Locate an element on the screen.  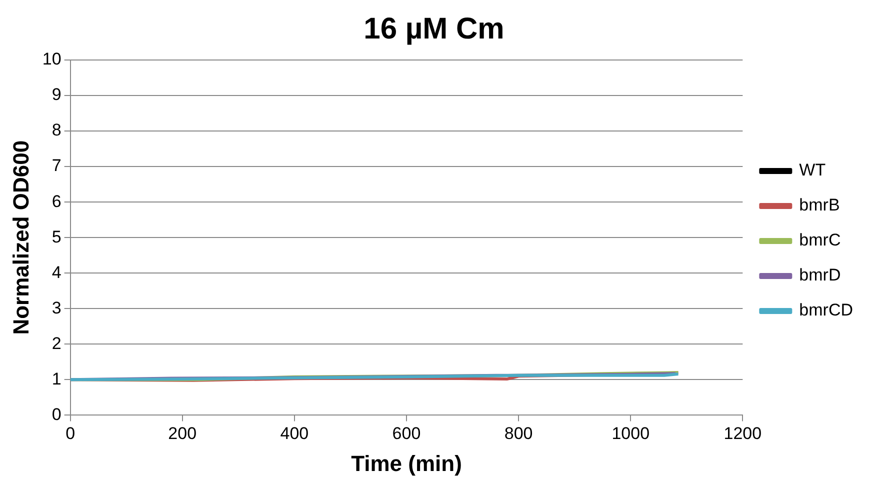
x-tick-label: 600 is located at coordinates (406, 434).